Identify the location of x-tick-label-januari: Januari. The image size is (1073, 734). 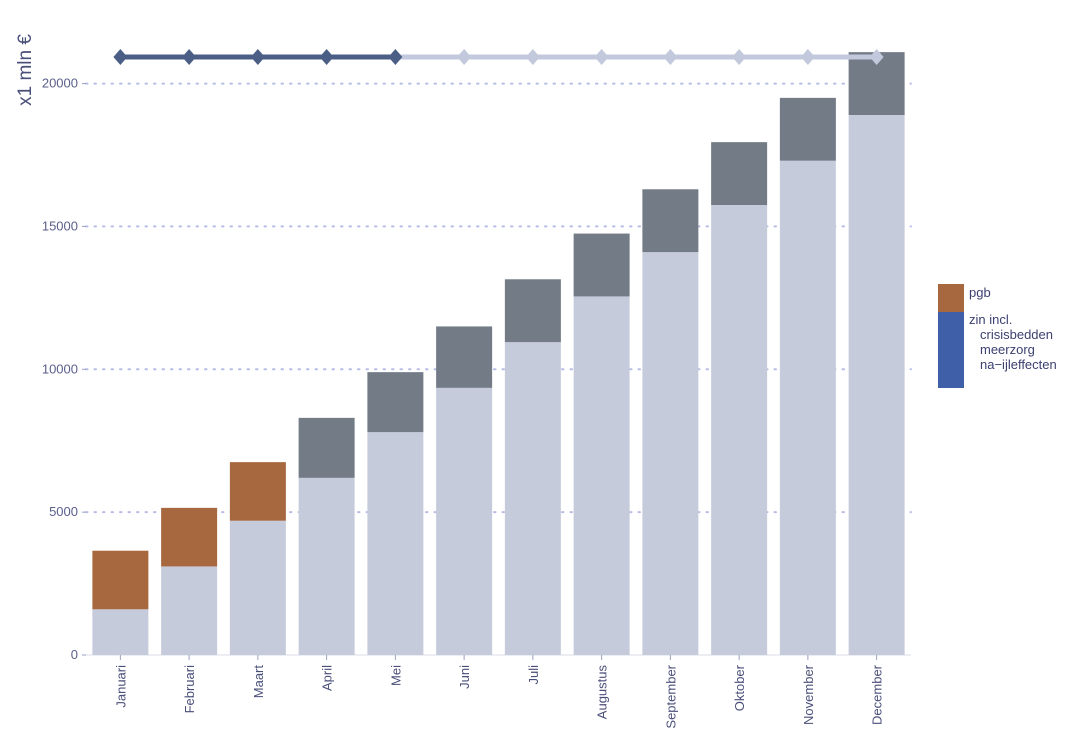
(120, 686).